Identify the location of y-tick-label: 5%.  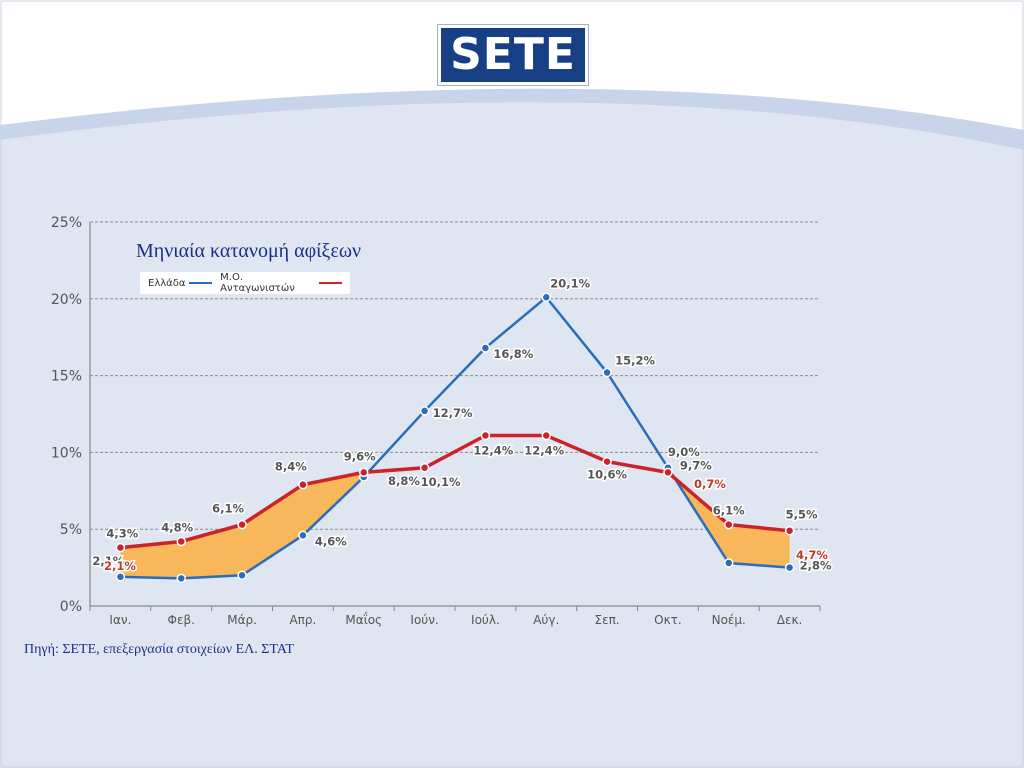
(71, 530).